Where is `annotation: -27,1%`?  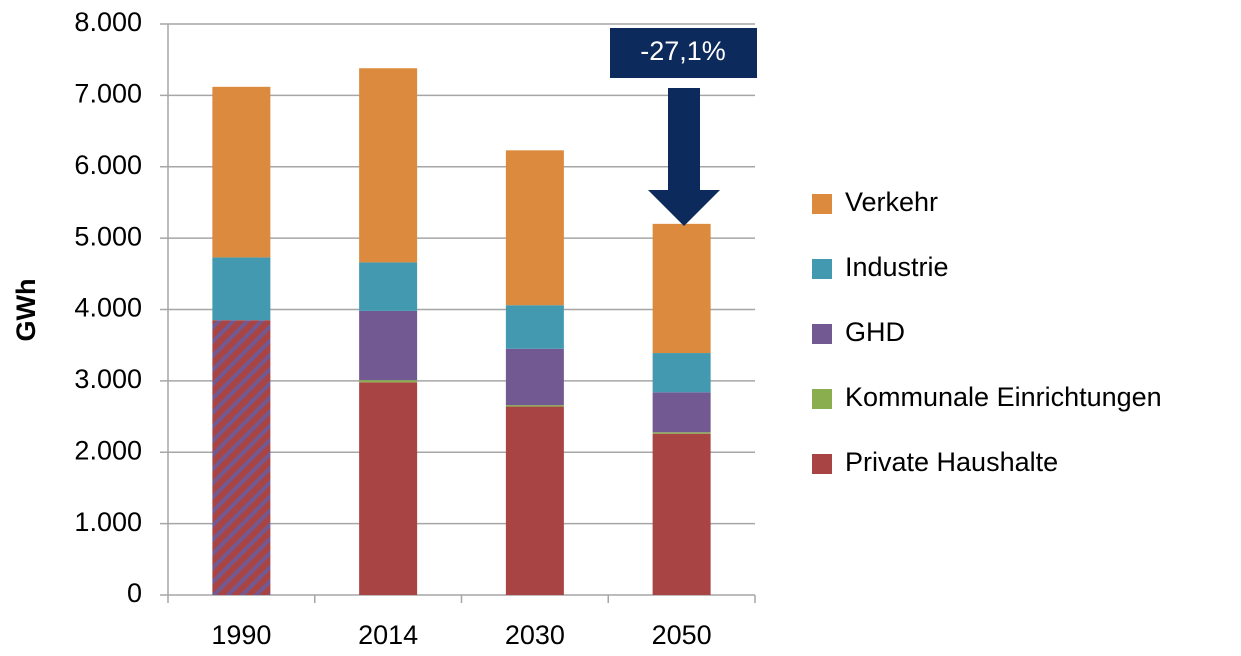 annotation: -27,1% is located at coordinates (683, 51).